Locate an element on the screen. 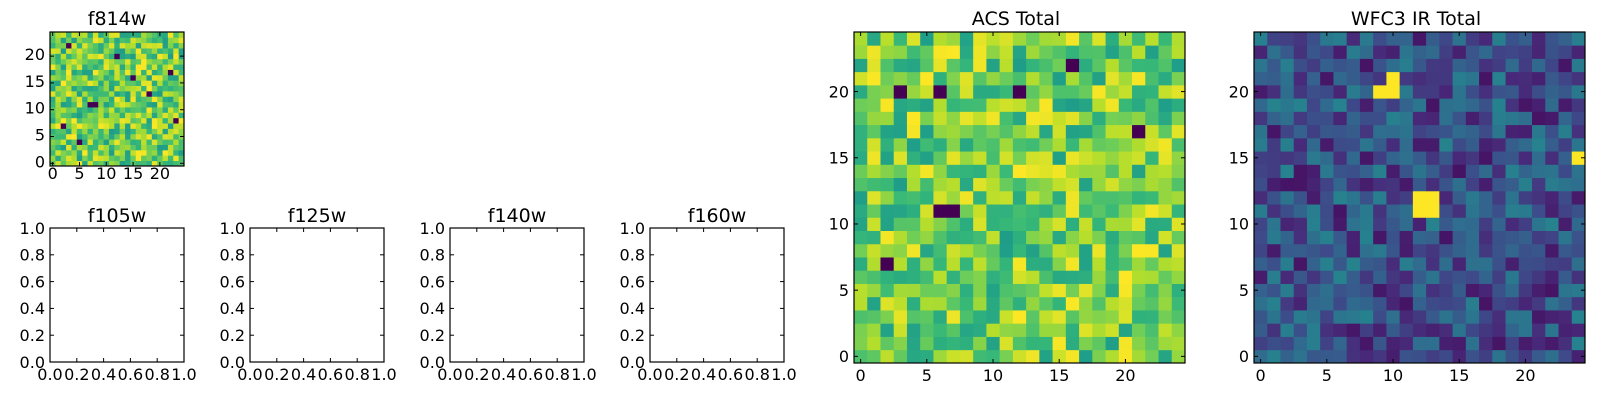 This screenshot has height=400, width=1600. panel-title: WFC3 IR Total is located at coordinates (1416, 19).